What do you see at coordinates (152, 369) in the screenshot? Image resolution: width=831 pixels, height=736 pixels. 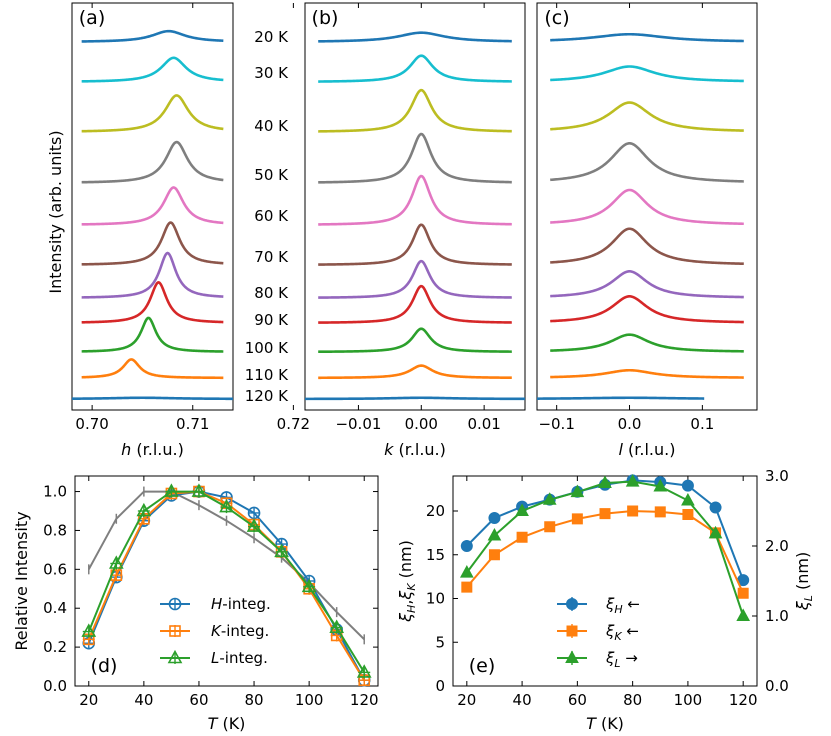 I see `curve-110 K` at bounding box center [152, 369].